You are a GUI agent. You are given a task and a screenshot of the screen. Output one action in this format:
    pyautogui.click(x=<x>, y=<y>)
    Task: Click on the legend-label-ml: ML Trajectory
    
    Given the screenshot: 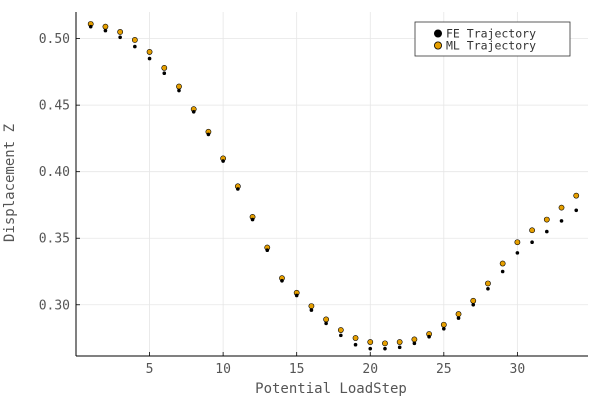 What is the action you would take?
    pyautogui.click(x=491, y=46)
    